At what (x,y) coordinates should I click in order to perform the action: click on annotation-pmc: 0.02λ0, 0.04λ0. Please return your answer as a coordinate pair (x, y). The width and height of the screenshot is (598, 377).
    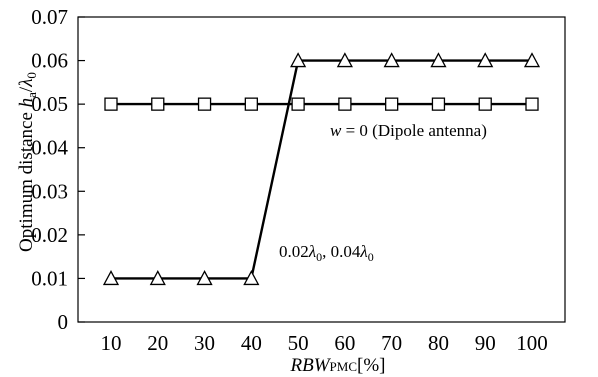
    Looking at the image, I should click on (326, 253).